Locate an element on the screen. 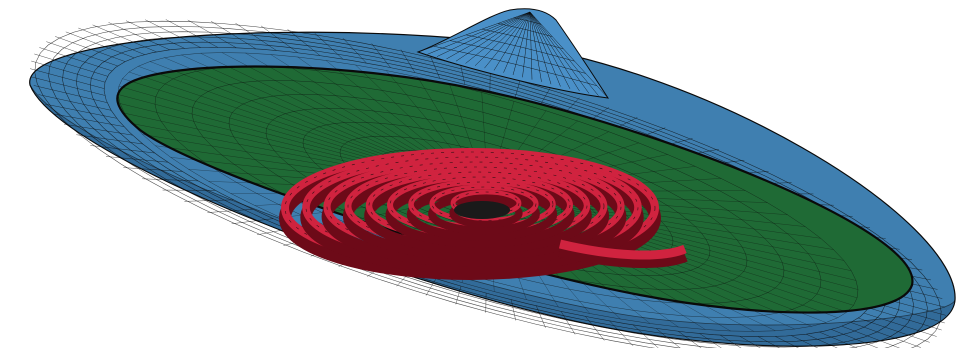 This screenshot has height=348, width=963. apex-cone-part is located at coordinates (512, 53).